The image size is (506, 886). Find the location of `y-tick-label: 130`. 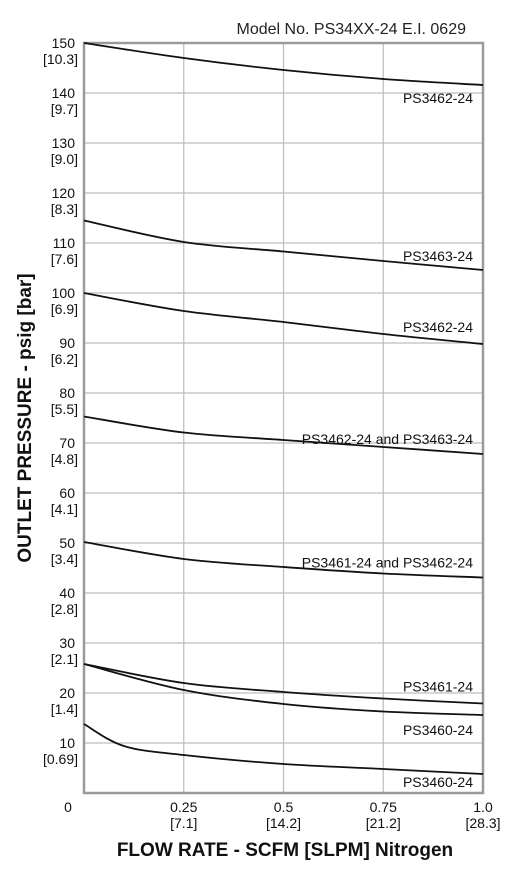

y-tick-label: 130 is located at coordinates (64, 143).